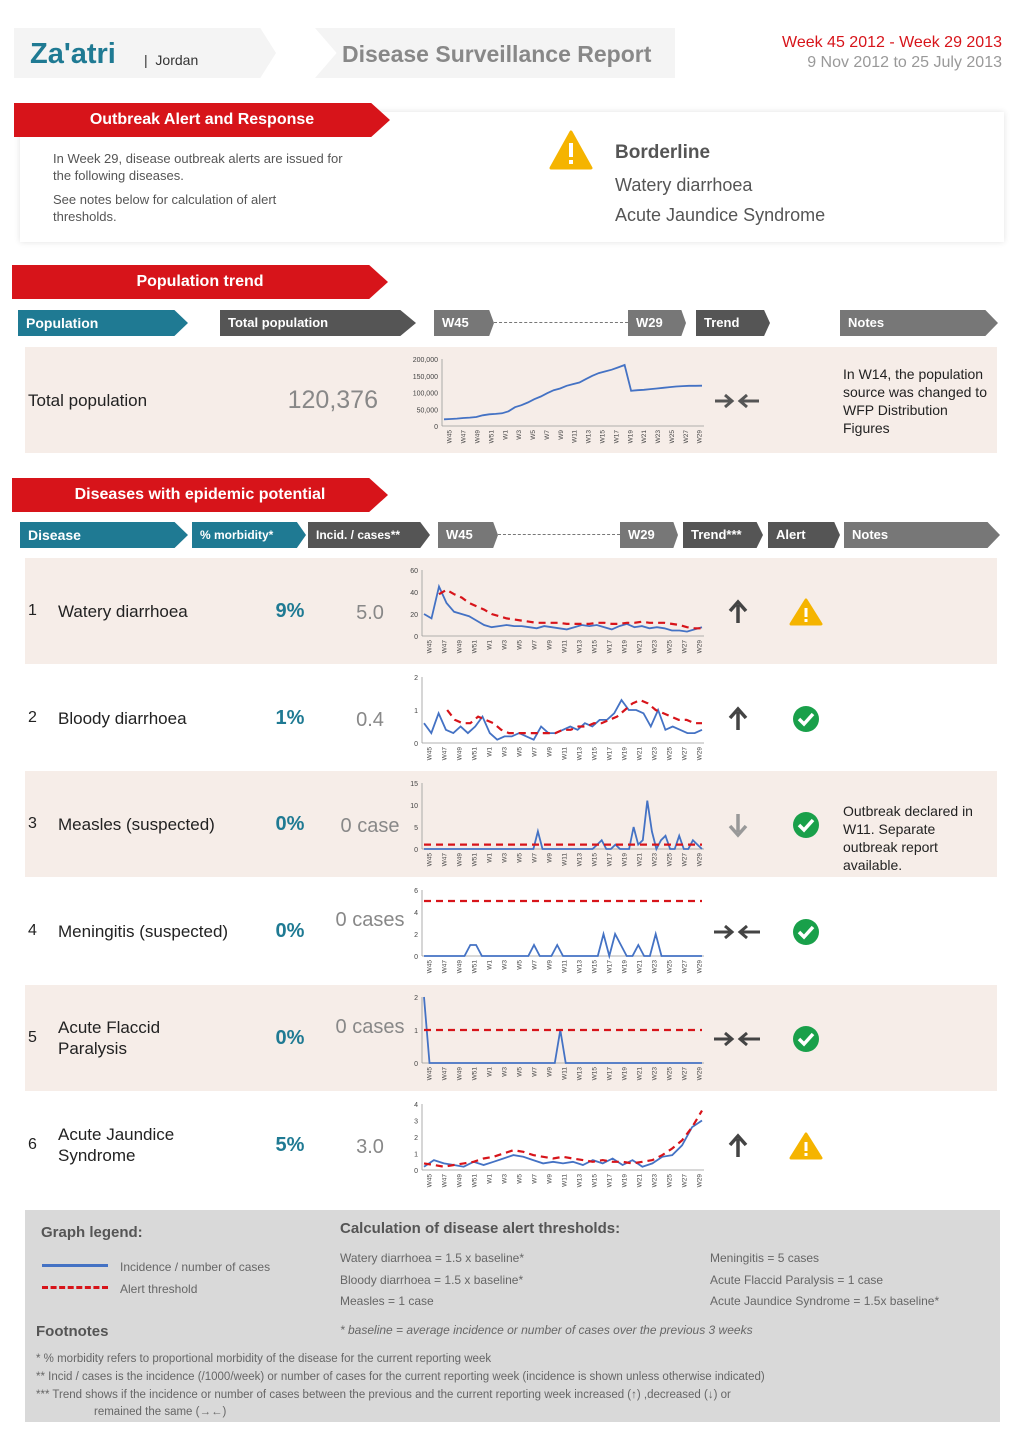 The height and width of the screenshot is (1449, 1024). Describe the element at coordinates (922, 535) in the screenshot. I see `col-notes: Notes` at that location.